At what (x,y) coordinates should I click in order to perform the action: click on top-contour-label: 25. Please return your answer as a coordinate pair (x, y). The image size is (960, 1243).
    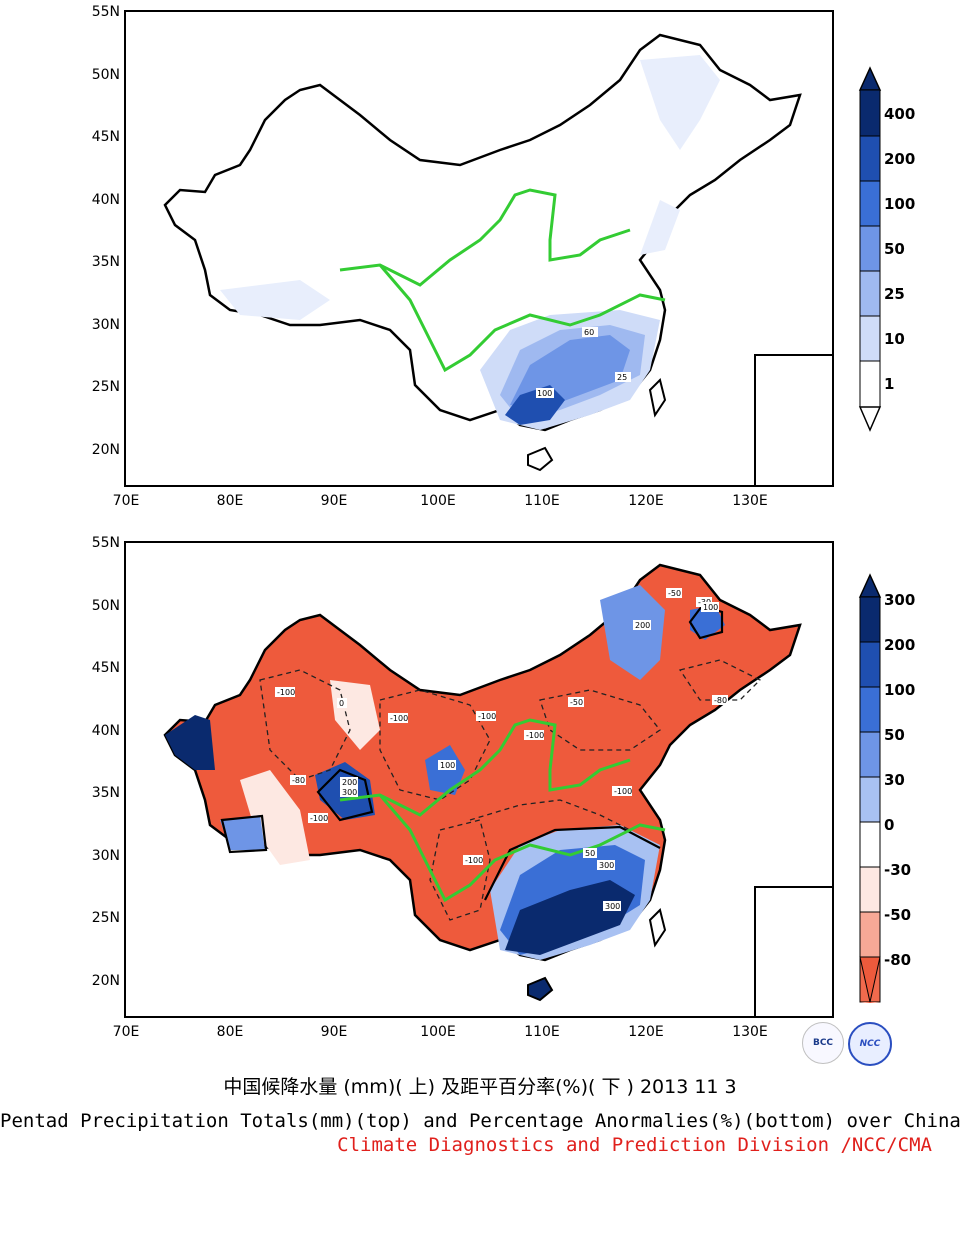
    Looking at the image, I should click on (622, 377).